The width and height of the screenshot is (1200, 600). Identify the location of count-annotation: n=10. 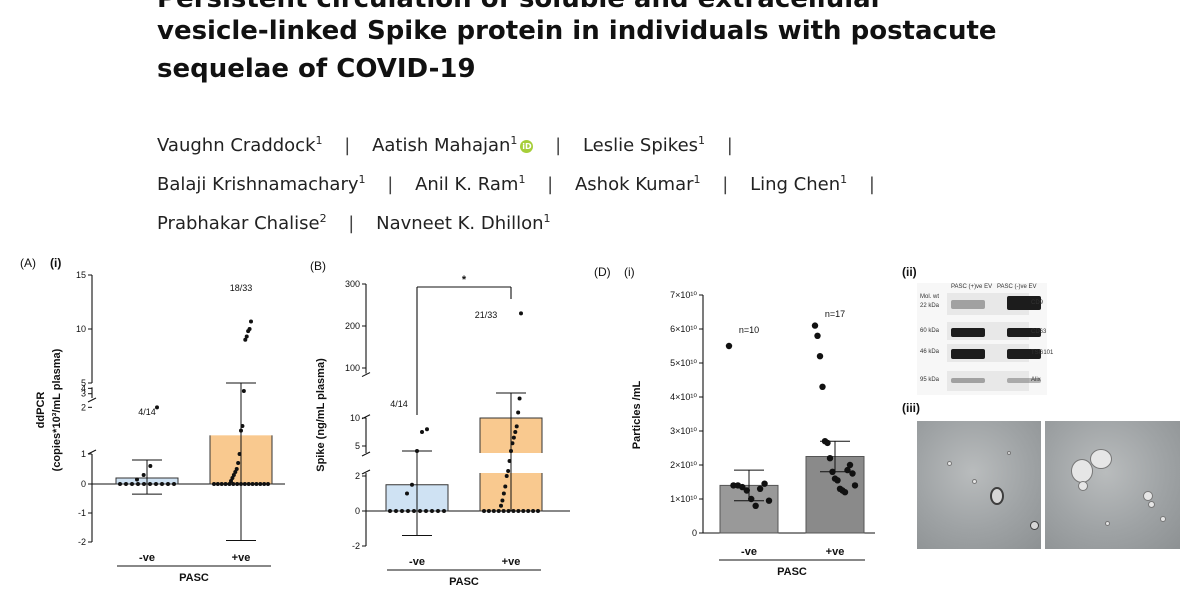
(749, 330).